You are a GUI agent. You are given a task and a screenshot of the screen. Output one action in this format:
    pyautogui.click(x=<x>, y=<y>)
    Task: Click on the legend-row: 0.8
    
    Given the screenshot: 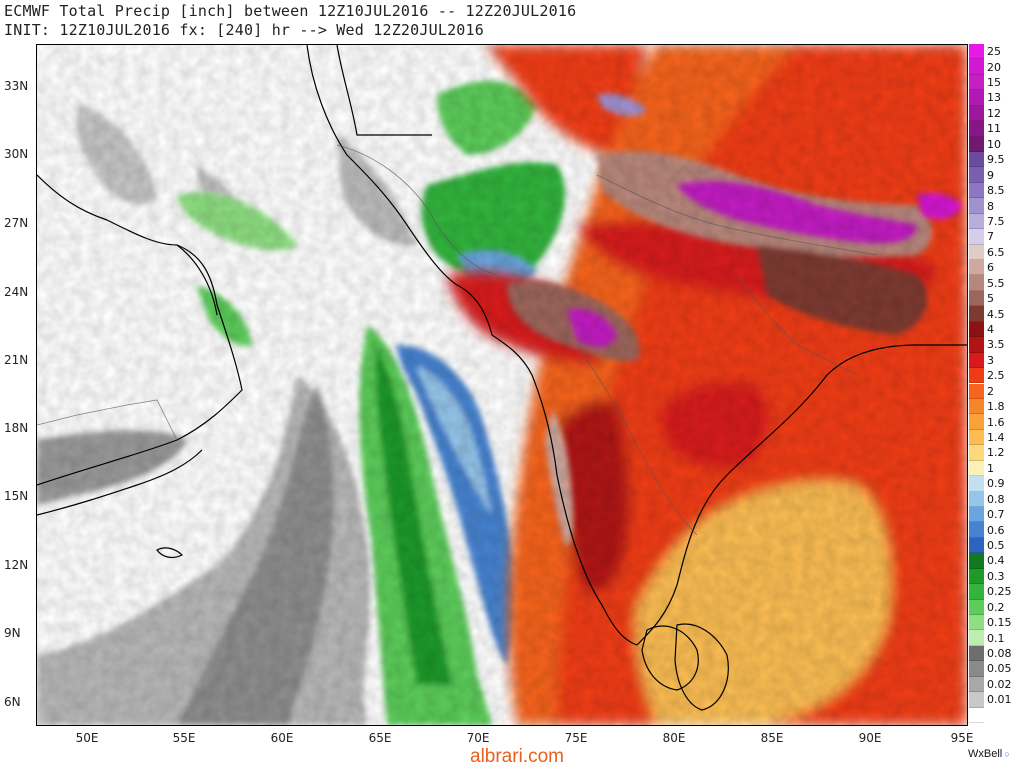 What is the action you would take?
    pyautogui.click(x=995, y=499)
    